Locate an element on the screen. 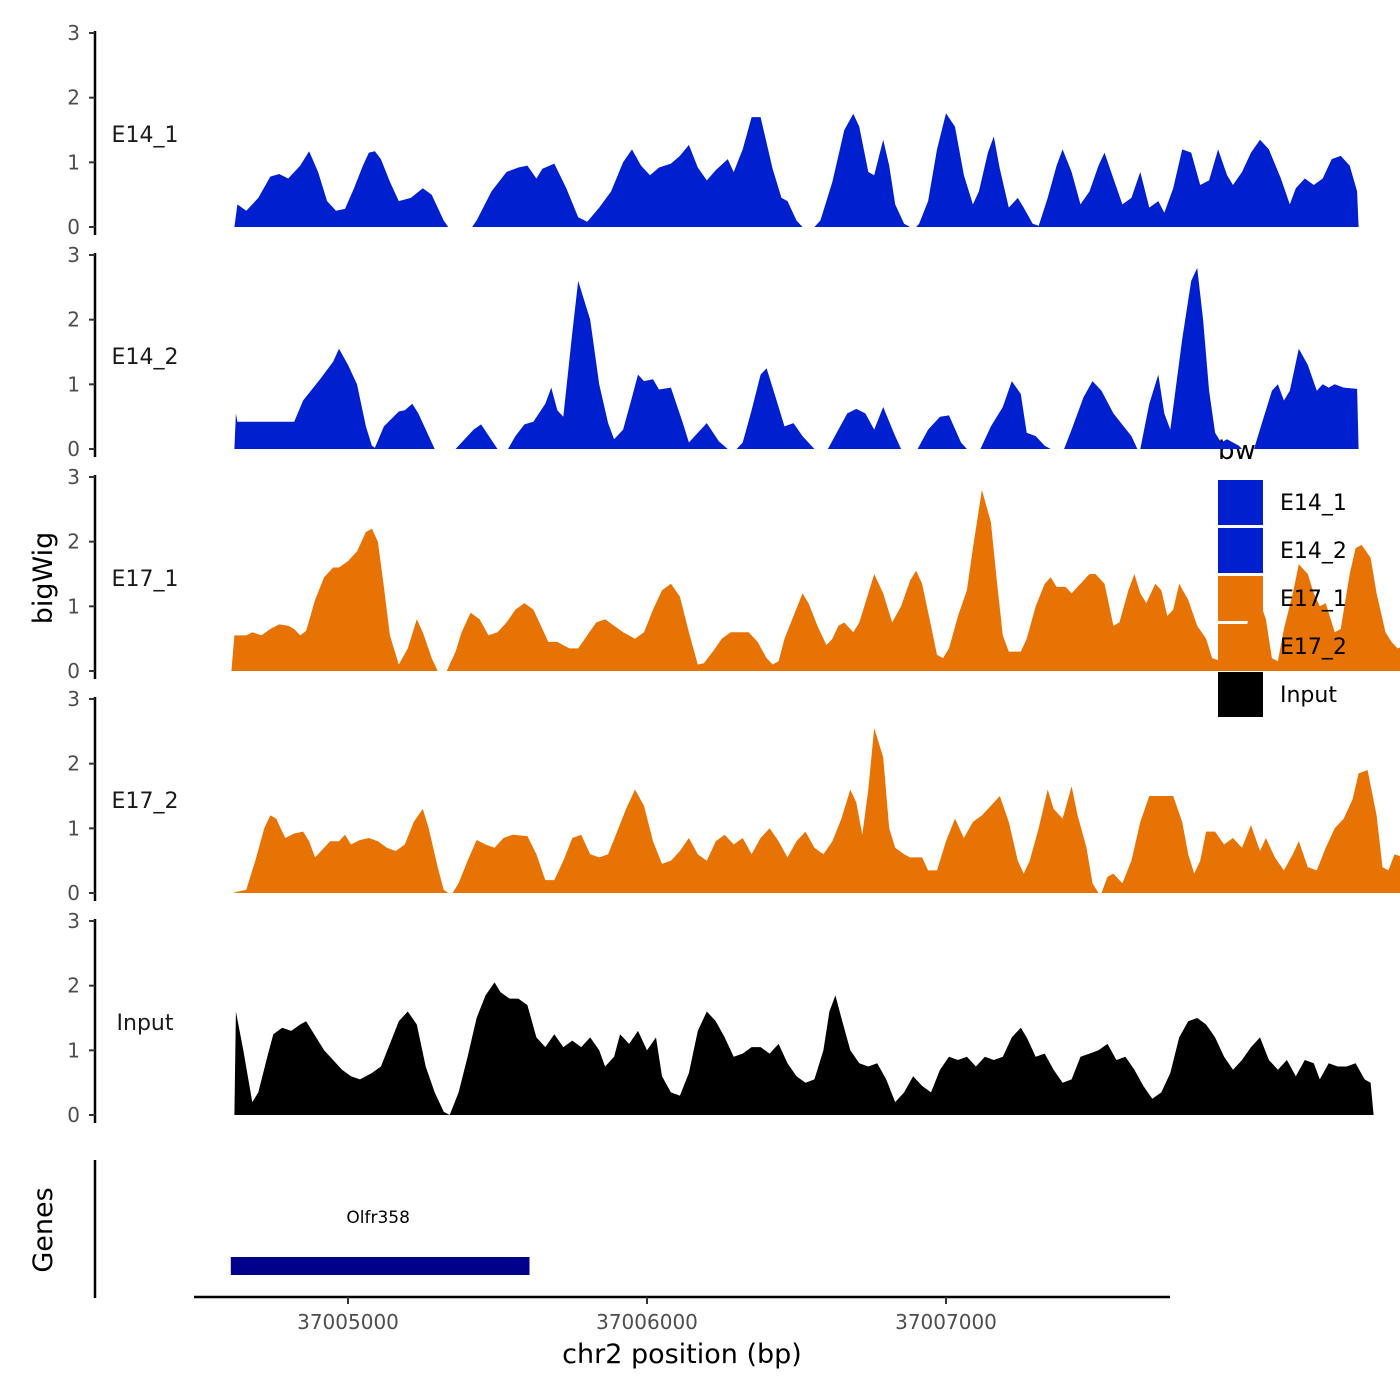 The image size is (1400, 1400). legend-label: Input is located at coordinates (1308, 695).